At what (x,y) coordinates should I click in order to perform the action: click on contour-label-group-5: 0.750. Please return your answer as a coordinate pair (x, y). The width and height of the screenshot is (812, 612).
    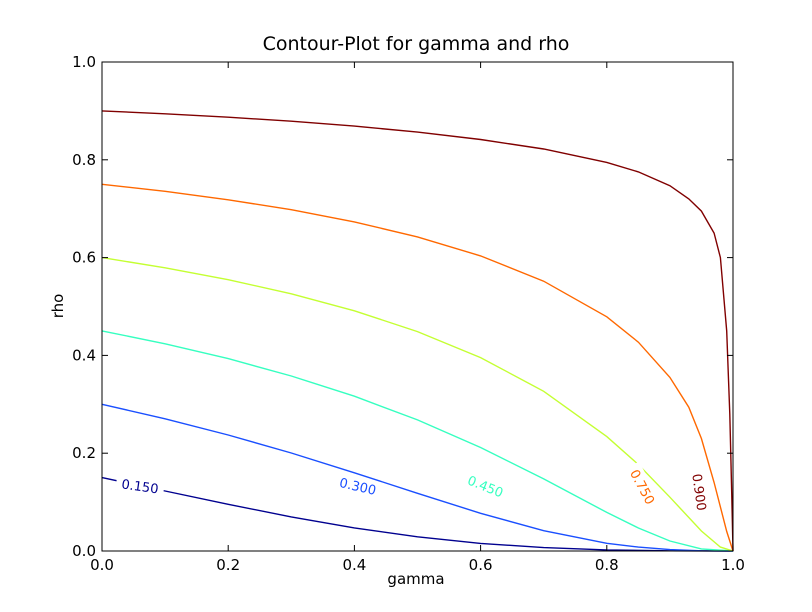
    Looking at the image, I should click on (642, 487).